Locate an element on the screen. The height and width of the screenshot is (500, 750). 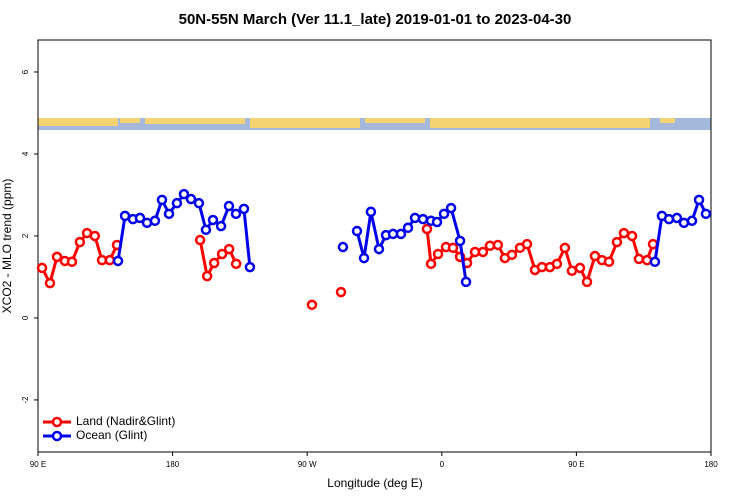
y-tick-label: 0 is located at coordinates (25, 317).